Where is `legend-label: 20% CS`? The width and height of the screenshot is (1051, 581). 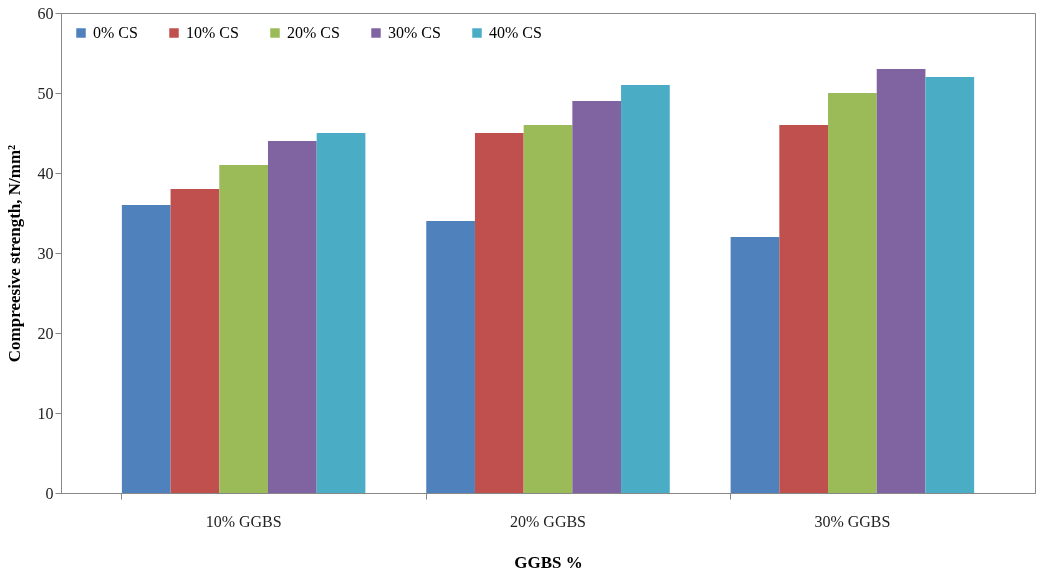 legend-label: 20% CS is located at coordinates (313, 32).